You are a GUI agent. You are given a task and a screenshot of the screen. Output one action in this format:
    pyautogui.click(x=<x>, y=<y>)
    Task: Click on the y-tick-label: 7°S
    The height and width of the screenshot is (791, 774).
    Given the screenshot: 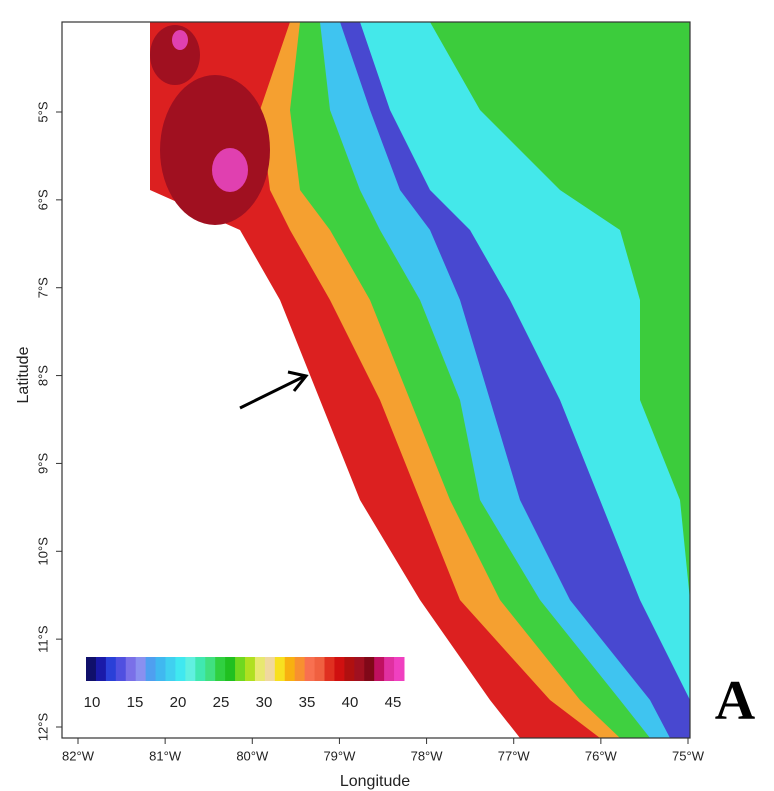 What is the action you would take?
    pyautogui.click(x=42, y=287)
    